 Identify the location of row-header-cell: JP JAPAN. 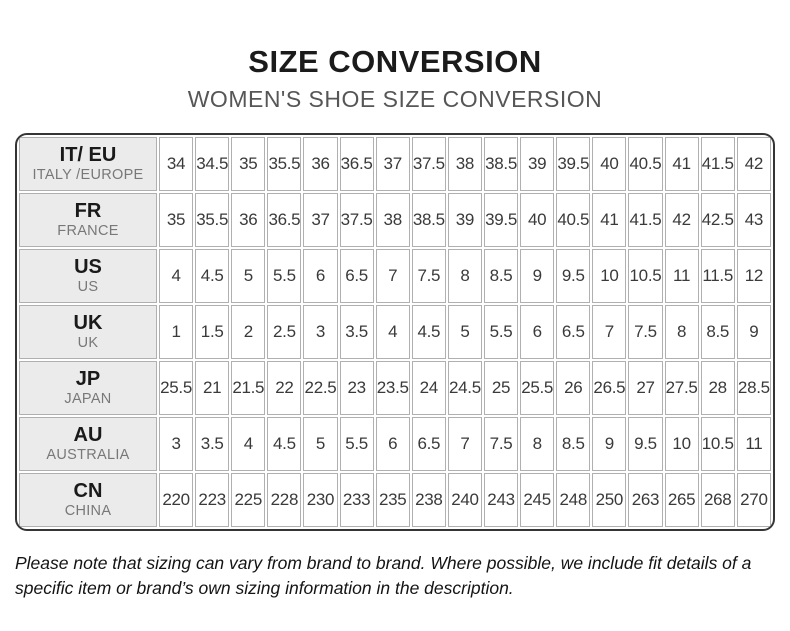
(88, 388).